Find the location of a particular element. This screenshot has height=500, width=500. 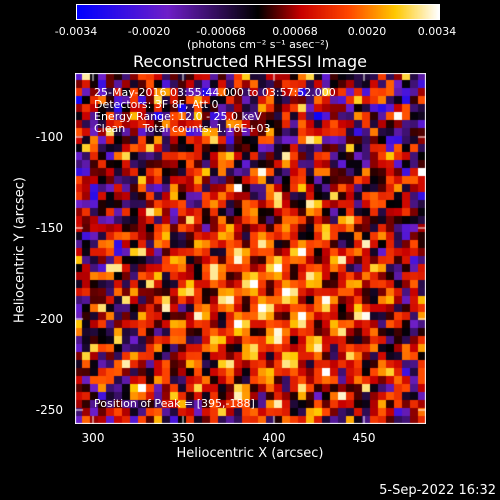

detectors-text: Detectors: 3F 8F, Att 0 is located at coordinates (156, 104).